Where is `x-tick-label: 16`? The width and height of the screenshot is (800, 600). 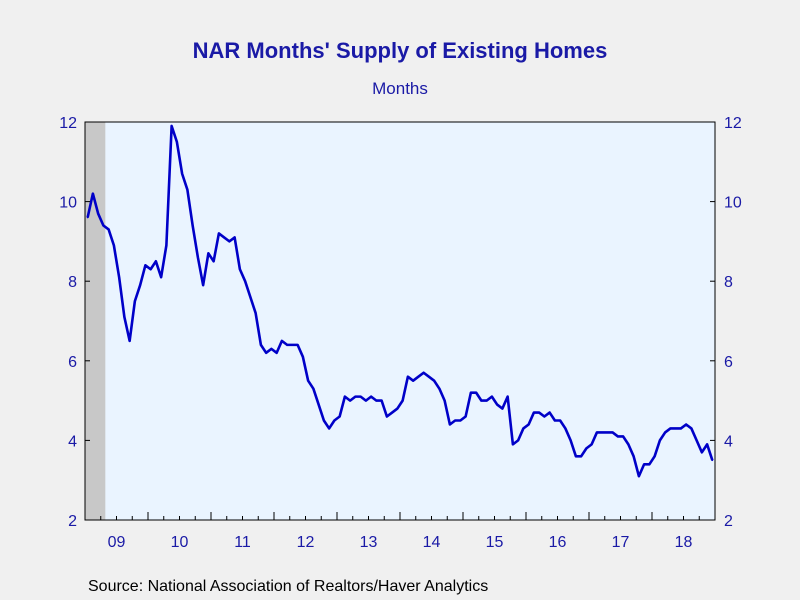 x-tick-label: 16 is located at coordinates (558, 542).